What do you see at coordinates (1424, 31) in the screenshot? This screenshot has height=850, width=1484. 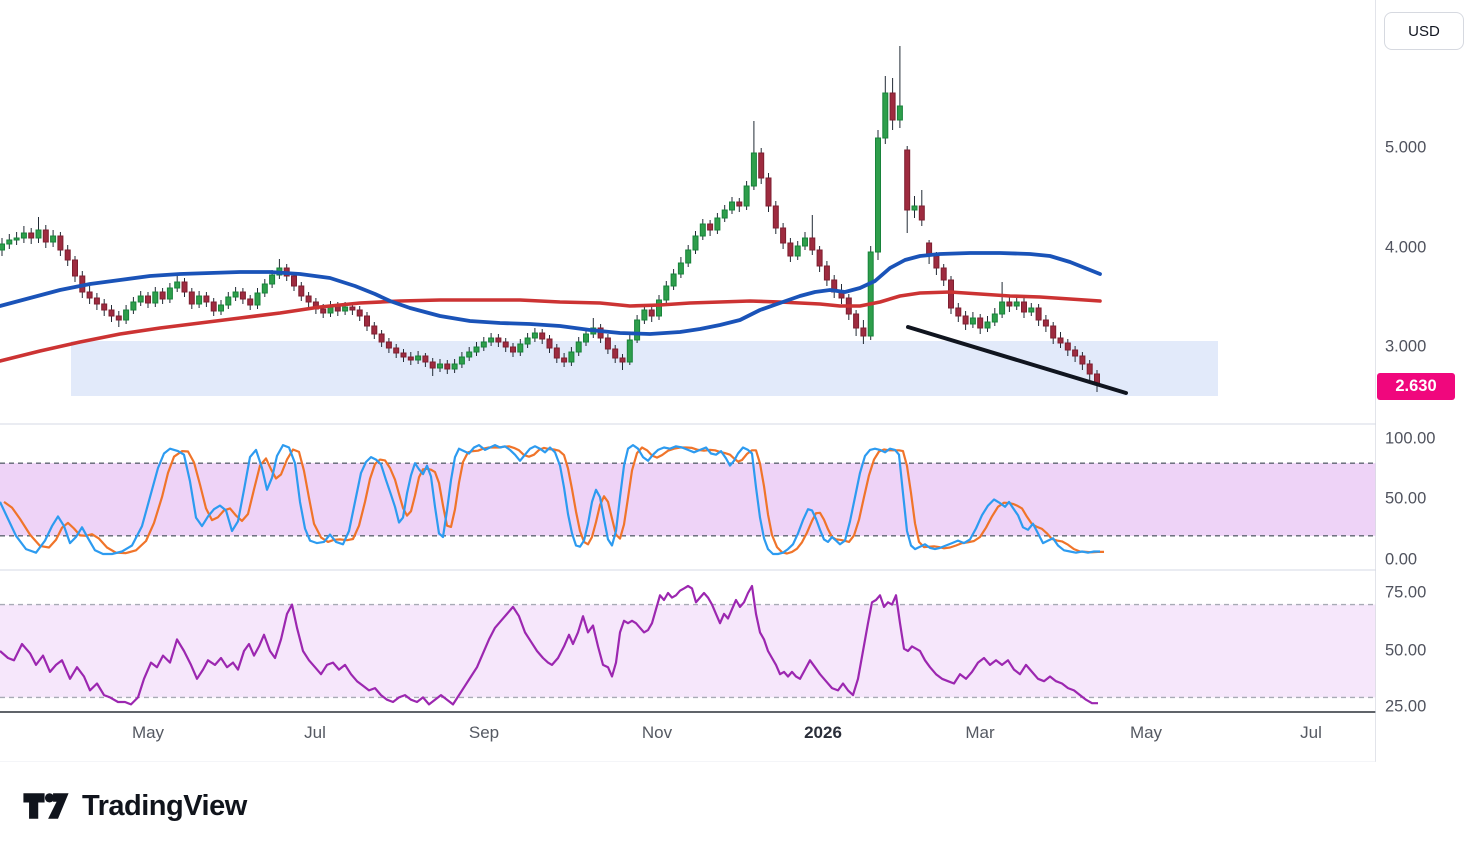 I see `currency-button: USD` at bounding box center [1424, 31].